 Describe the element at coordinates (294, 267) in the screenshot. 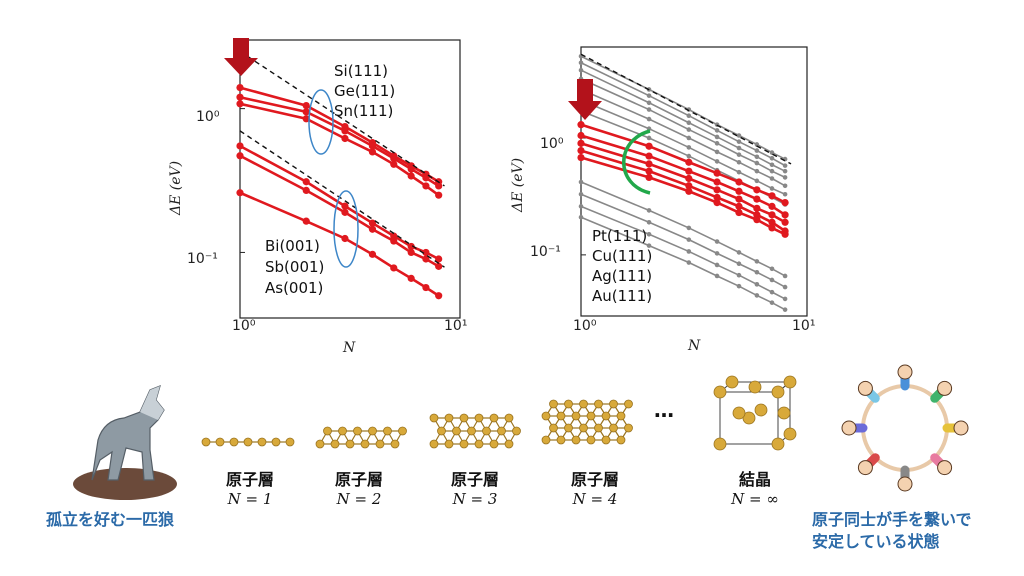

I see `legend-entry: Sb(001)` at that location.